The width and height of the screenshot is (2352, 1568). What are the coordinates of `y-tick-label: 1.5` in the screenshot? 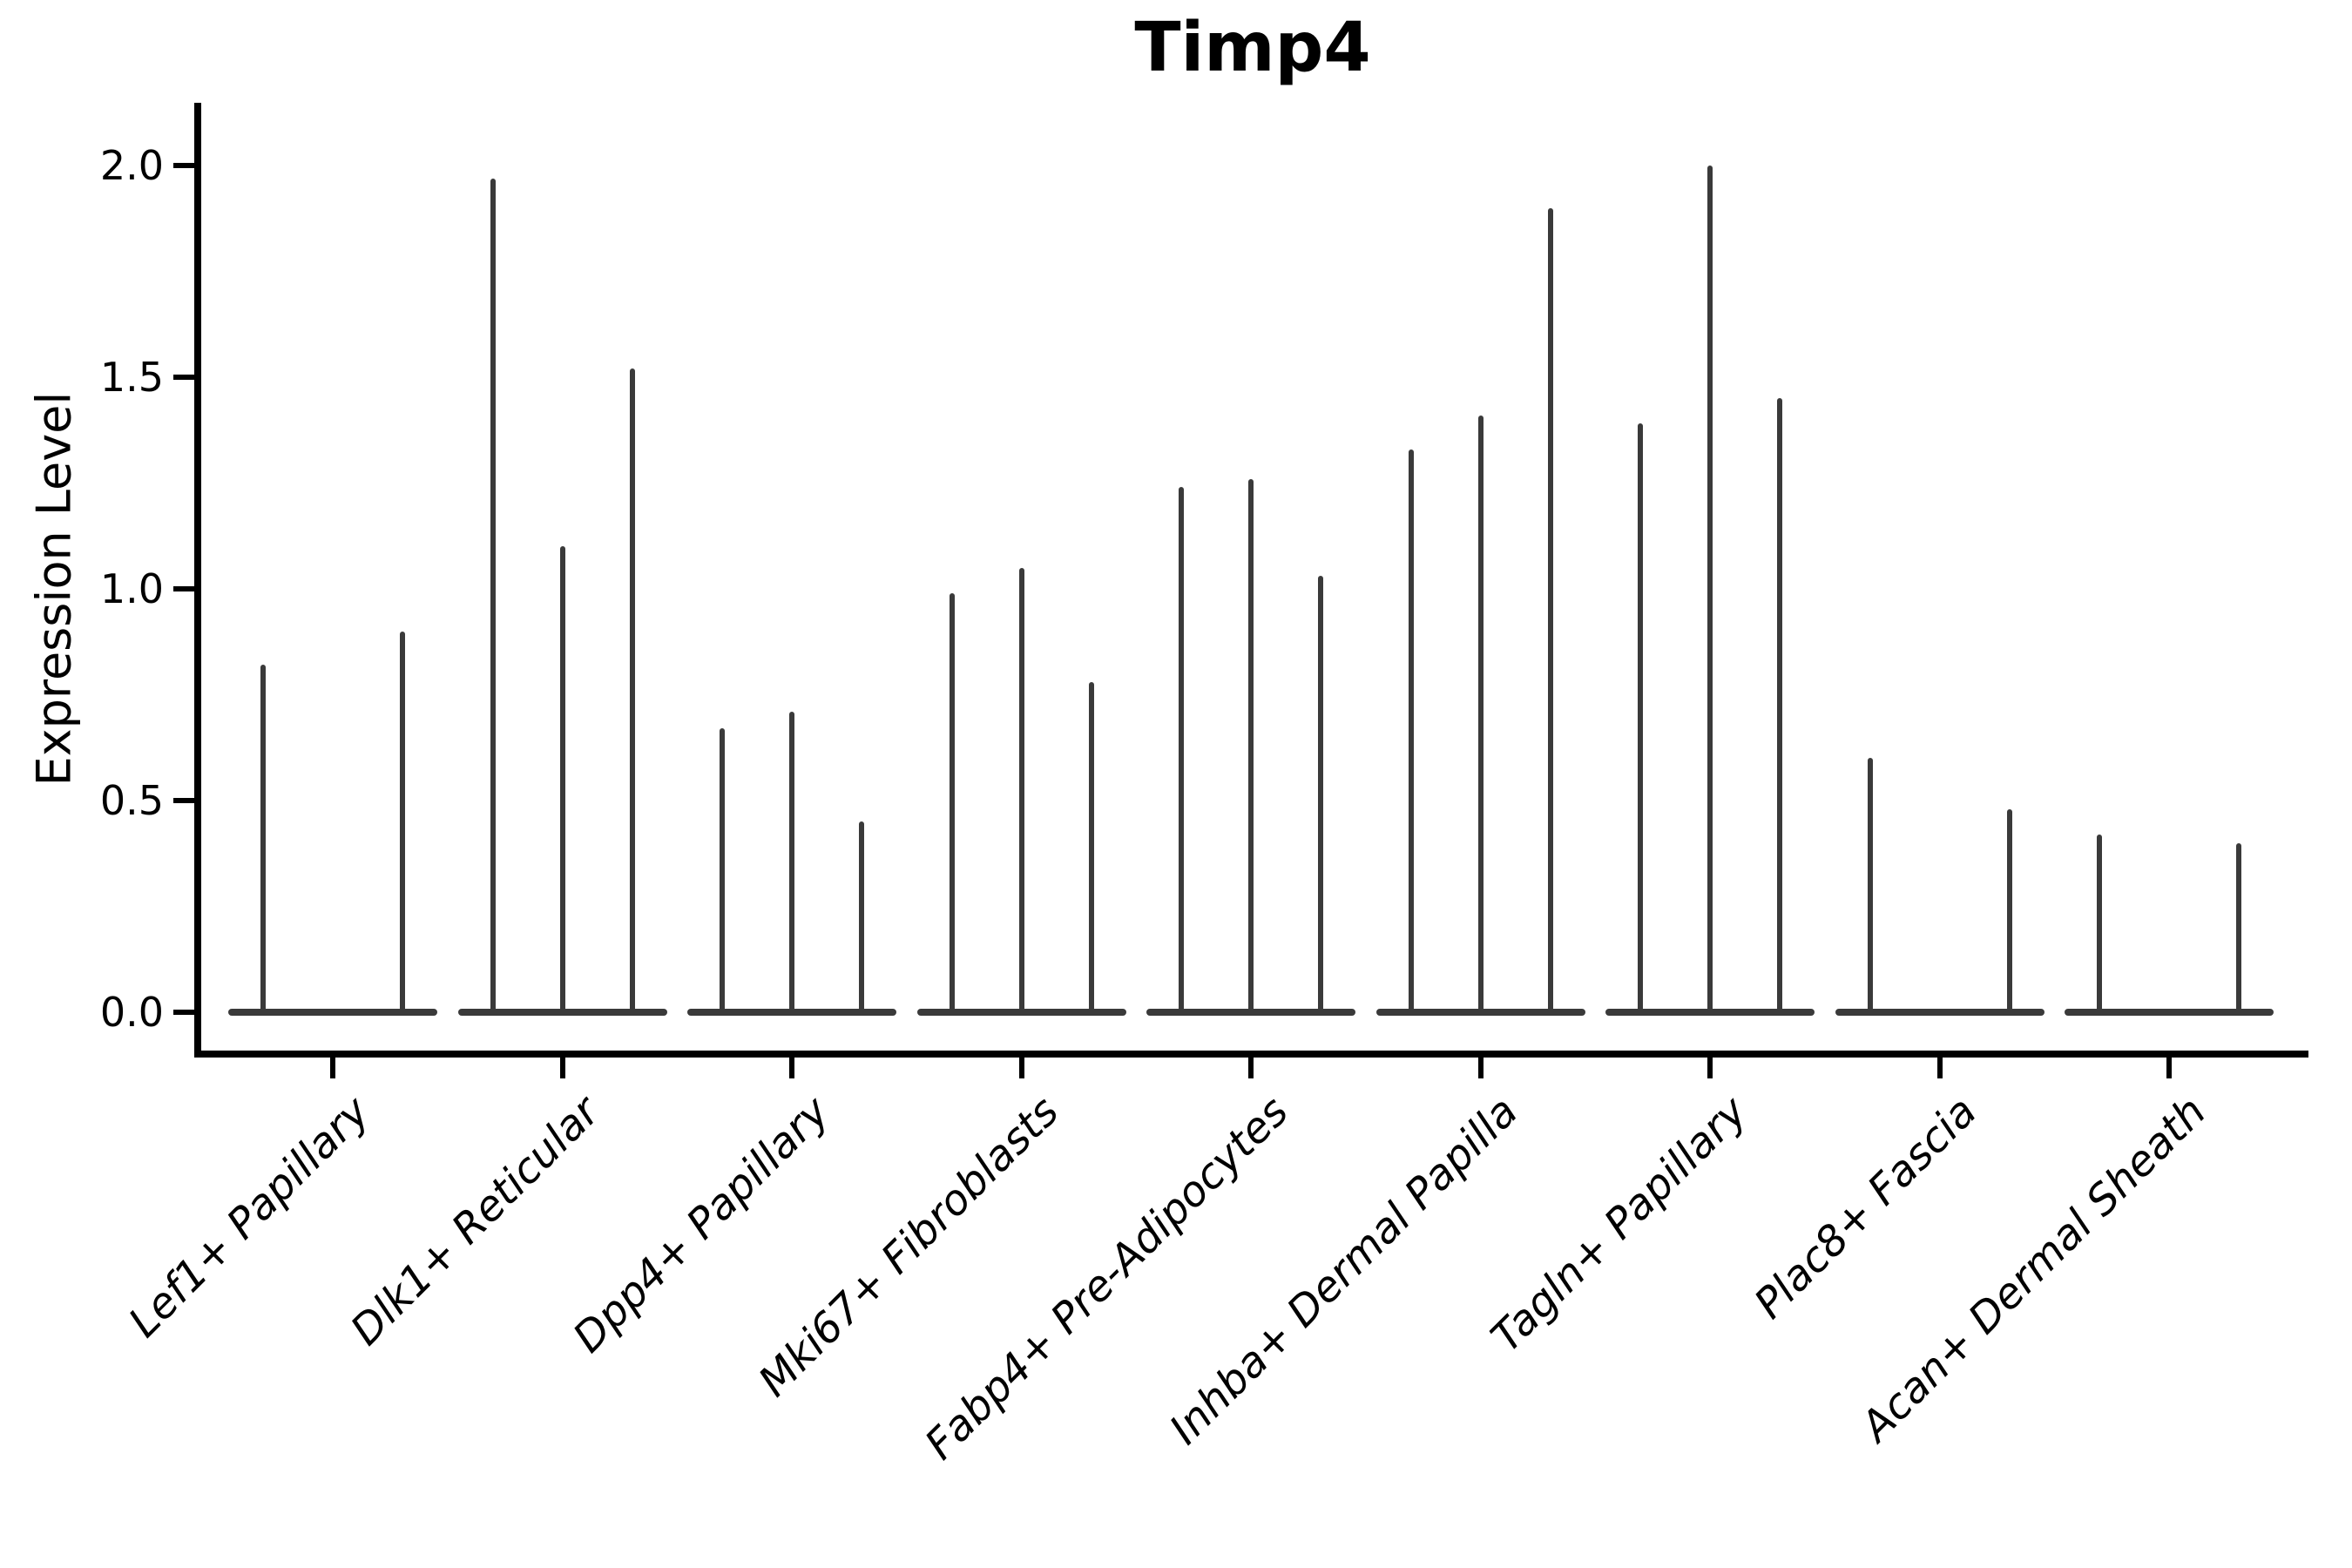 It's located at (131, 378).